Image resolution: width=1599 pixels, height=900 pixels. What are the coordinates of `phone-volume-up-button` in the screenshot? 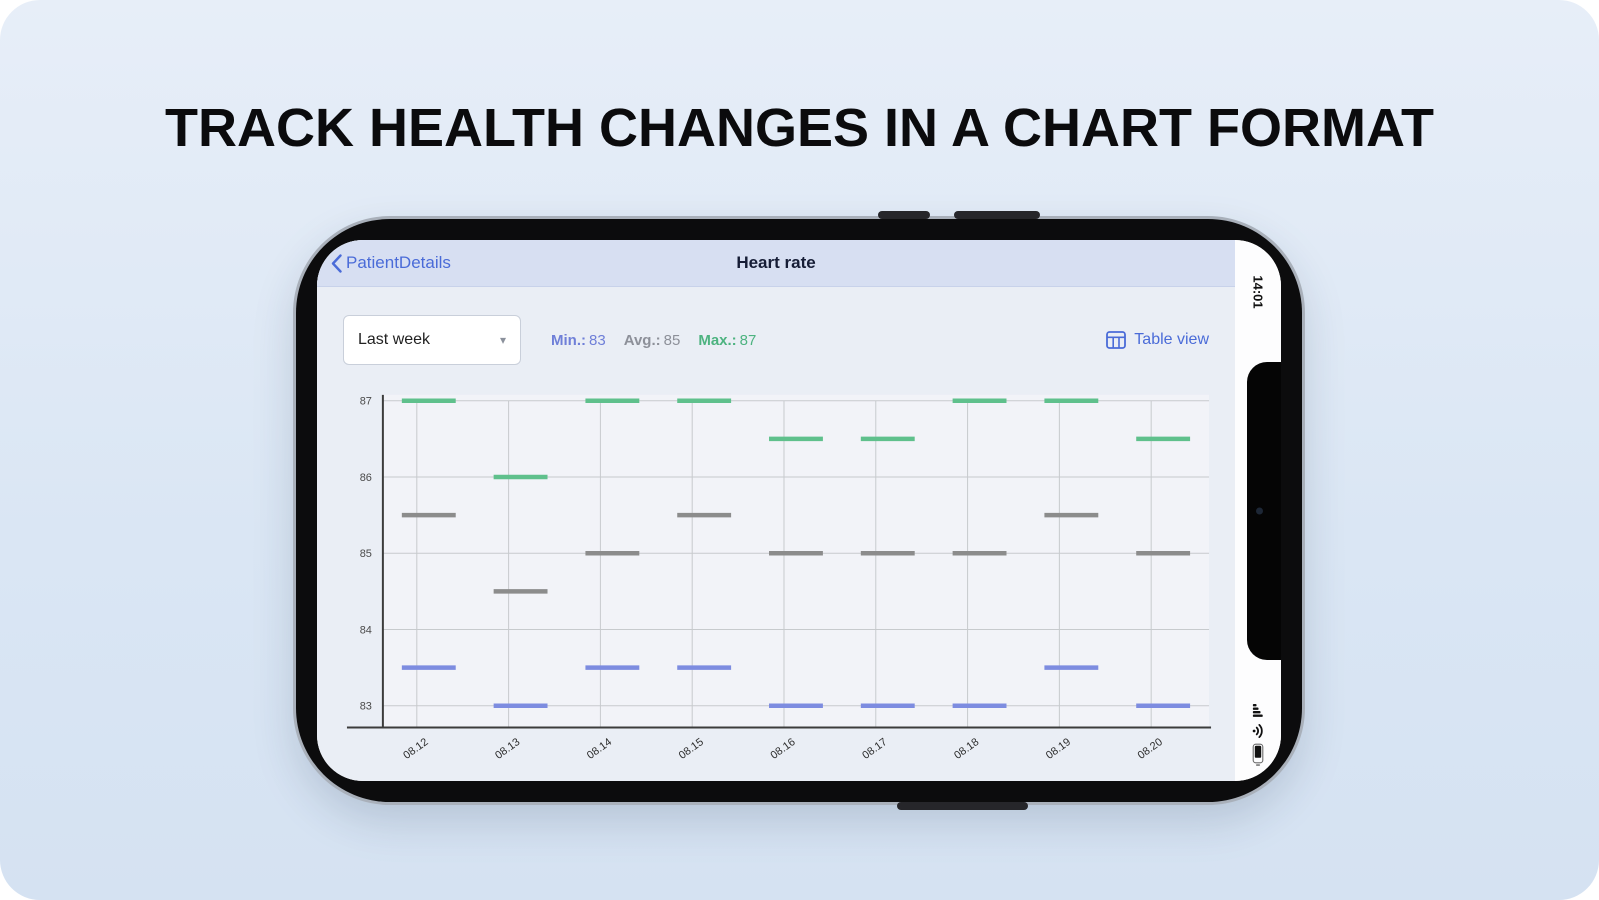 It's located at (904, 215).